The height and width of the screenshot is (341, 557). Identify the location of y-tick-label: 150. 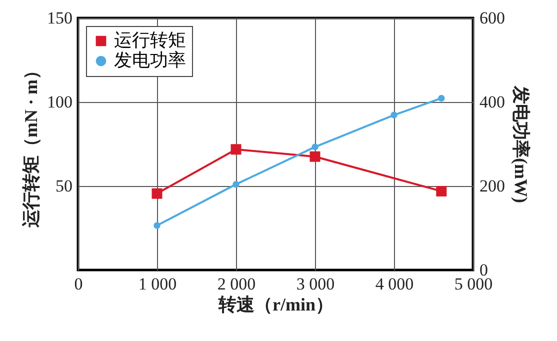
(59, 18).